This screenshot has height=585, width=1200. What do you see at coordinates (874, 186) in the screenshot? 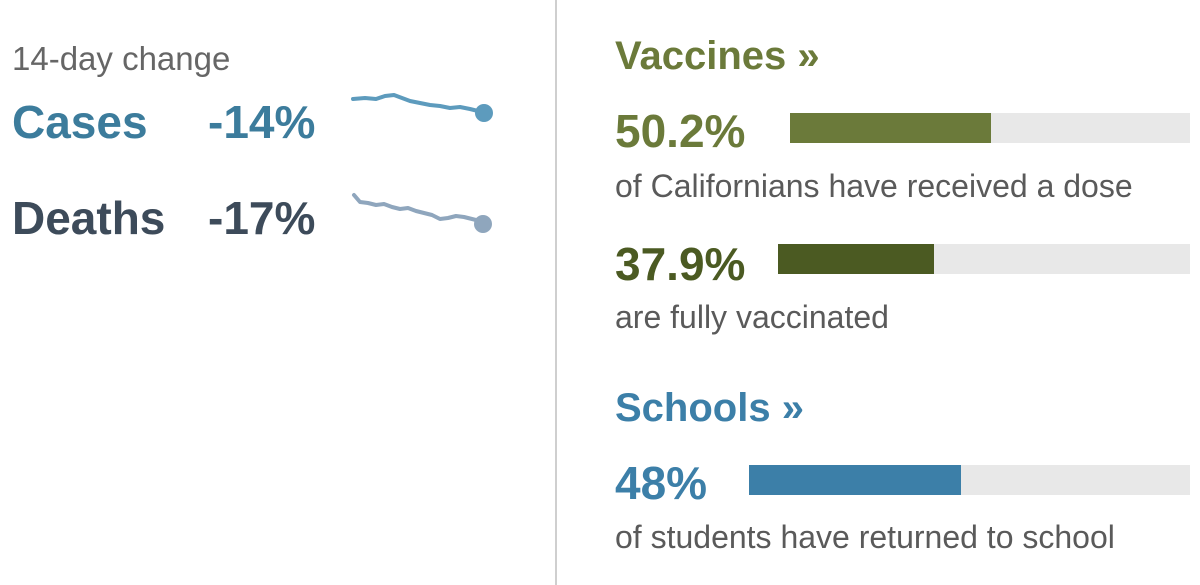
I see `dose-description: of Californians have received a dose` at bounding box center [874, 186].